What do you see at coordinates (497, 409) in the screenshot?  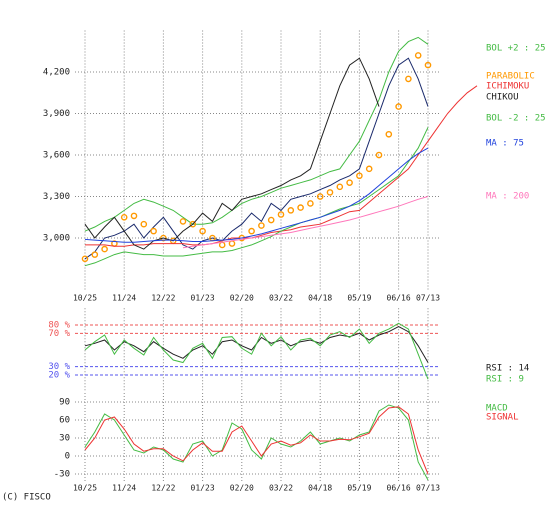 I see `legend-label: MACD` at bounding box center [497, 409].